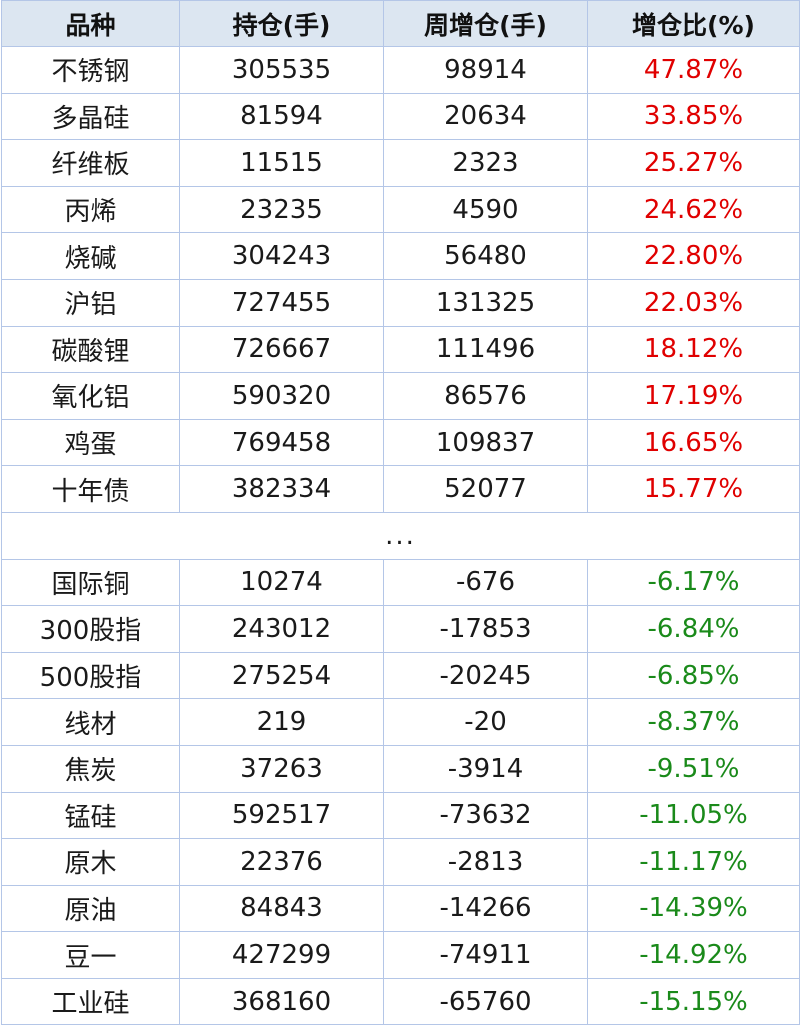  What do you see at coordinates (485, 675) in the screenshot?
I see `chg-cell: -20245` at bounding box center [485, 675].